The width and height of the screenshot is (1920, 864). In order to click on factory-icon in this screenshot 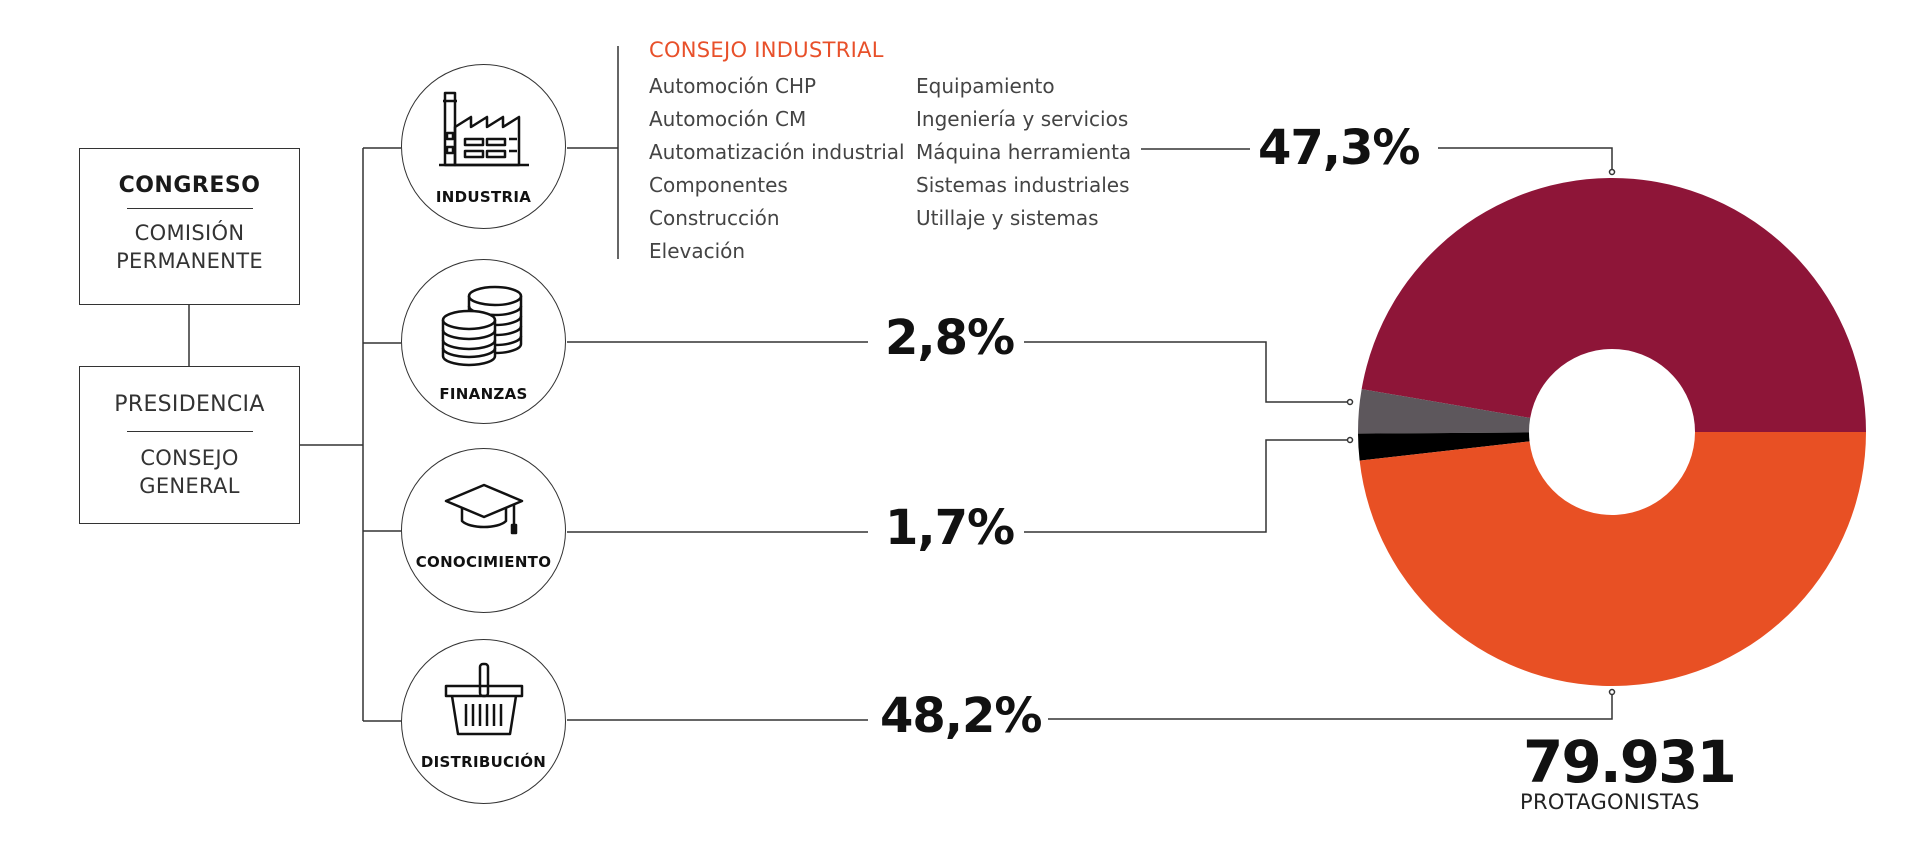, I will do `click(483, 131)`.